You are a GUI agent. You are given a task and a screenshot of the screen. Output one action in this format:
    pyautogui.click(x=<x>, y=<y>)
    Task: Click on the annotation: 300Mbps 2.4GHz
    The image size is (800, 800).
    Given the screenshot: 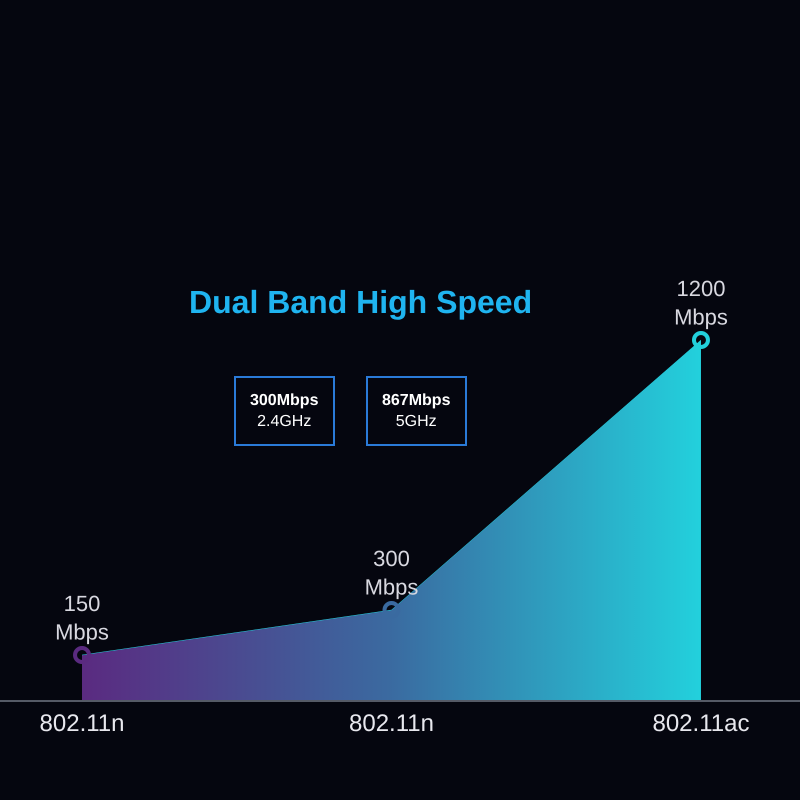 What is the action you would take?
    pyautogui.click(x=284, y=411)
    